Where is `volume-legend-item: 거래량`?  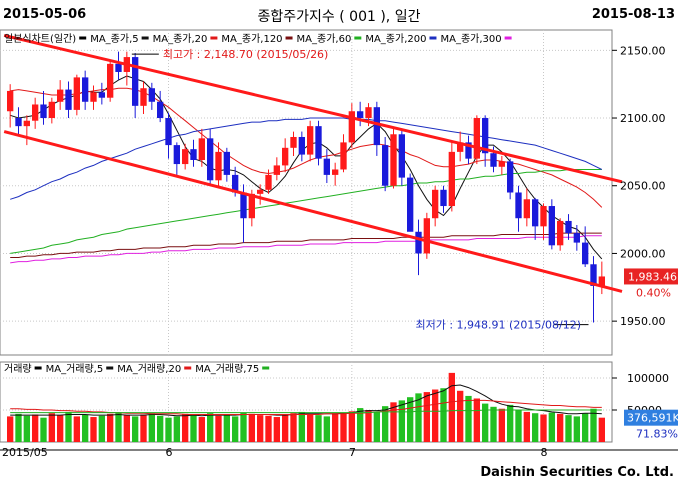 volume-legend-item: 거래량 is located at coordinates (18, 369).